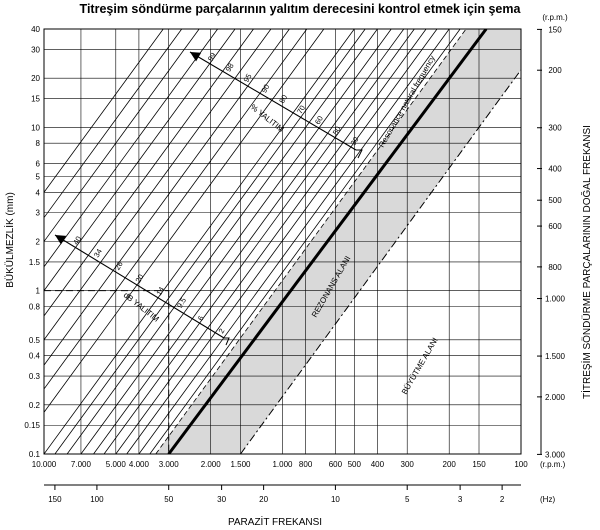 This screenshot has width=600, height=530. I want to click on x-rpm-tick-label: 10.000, so click(44, 464).